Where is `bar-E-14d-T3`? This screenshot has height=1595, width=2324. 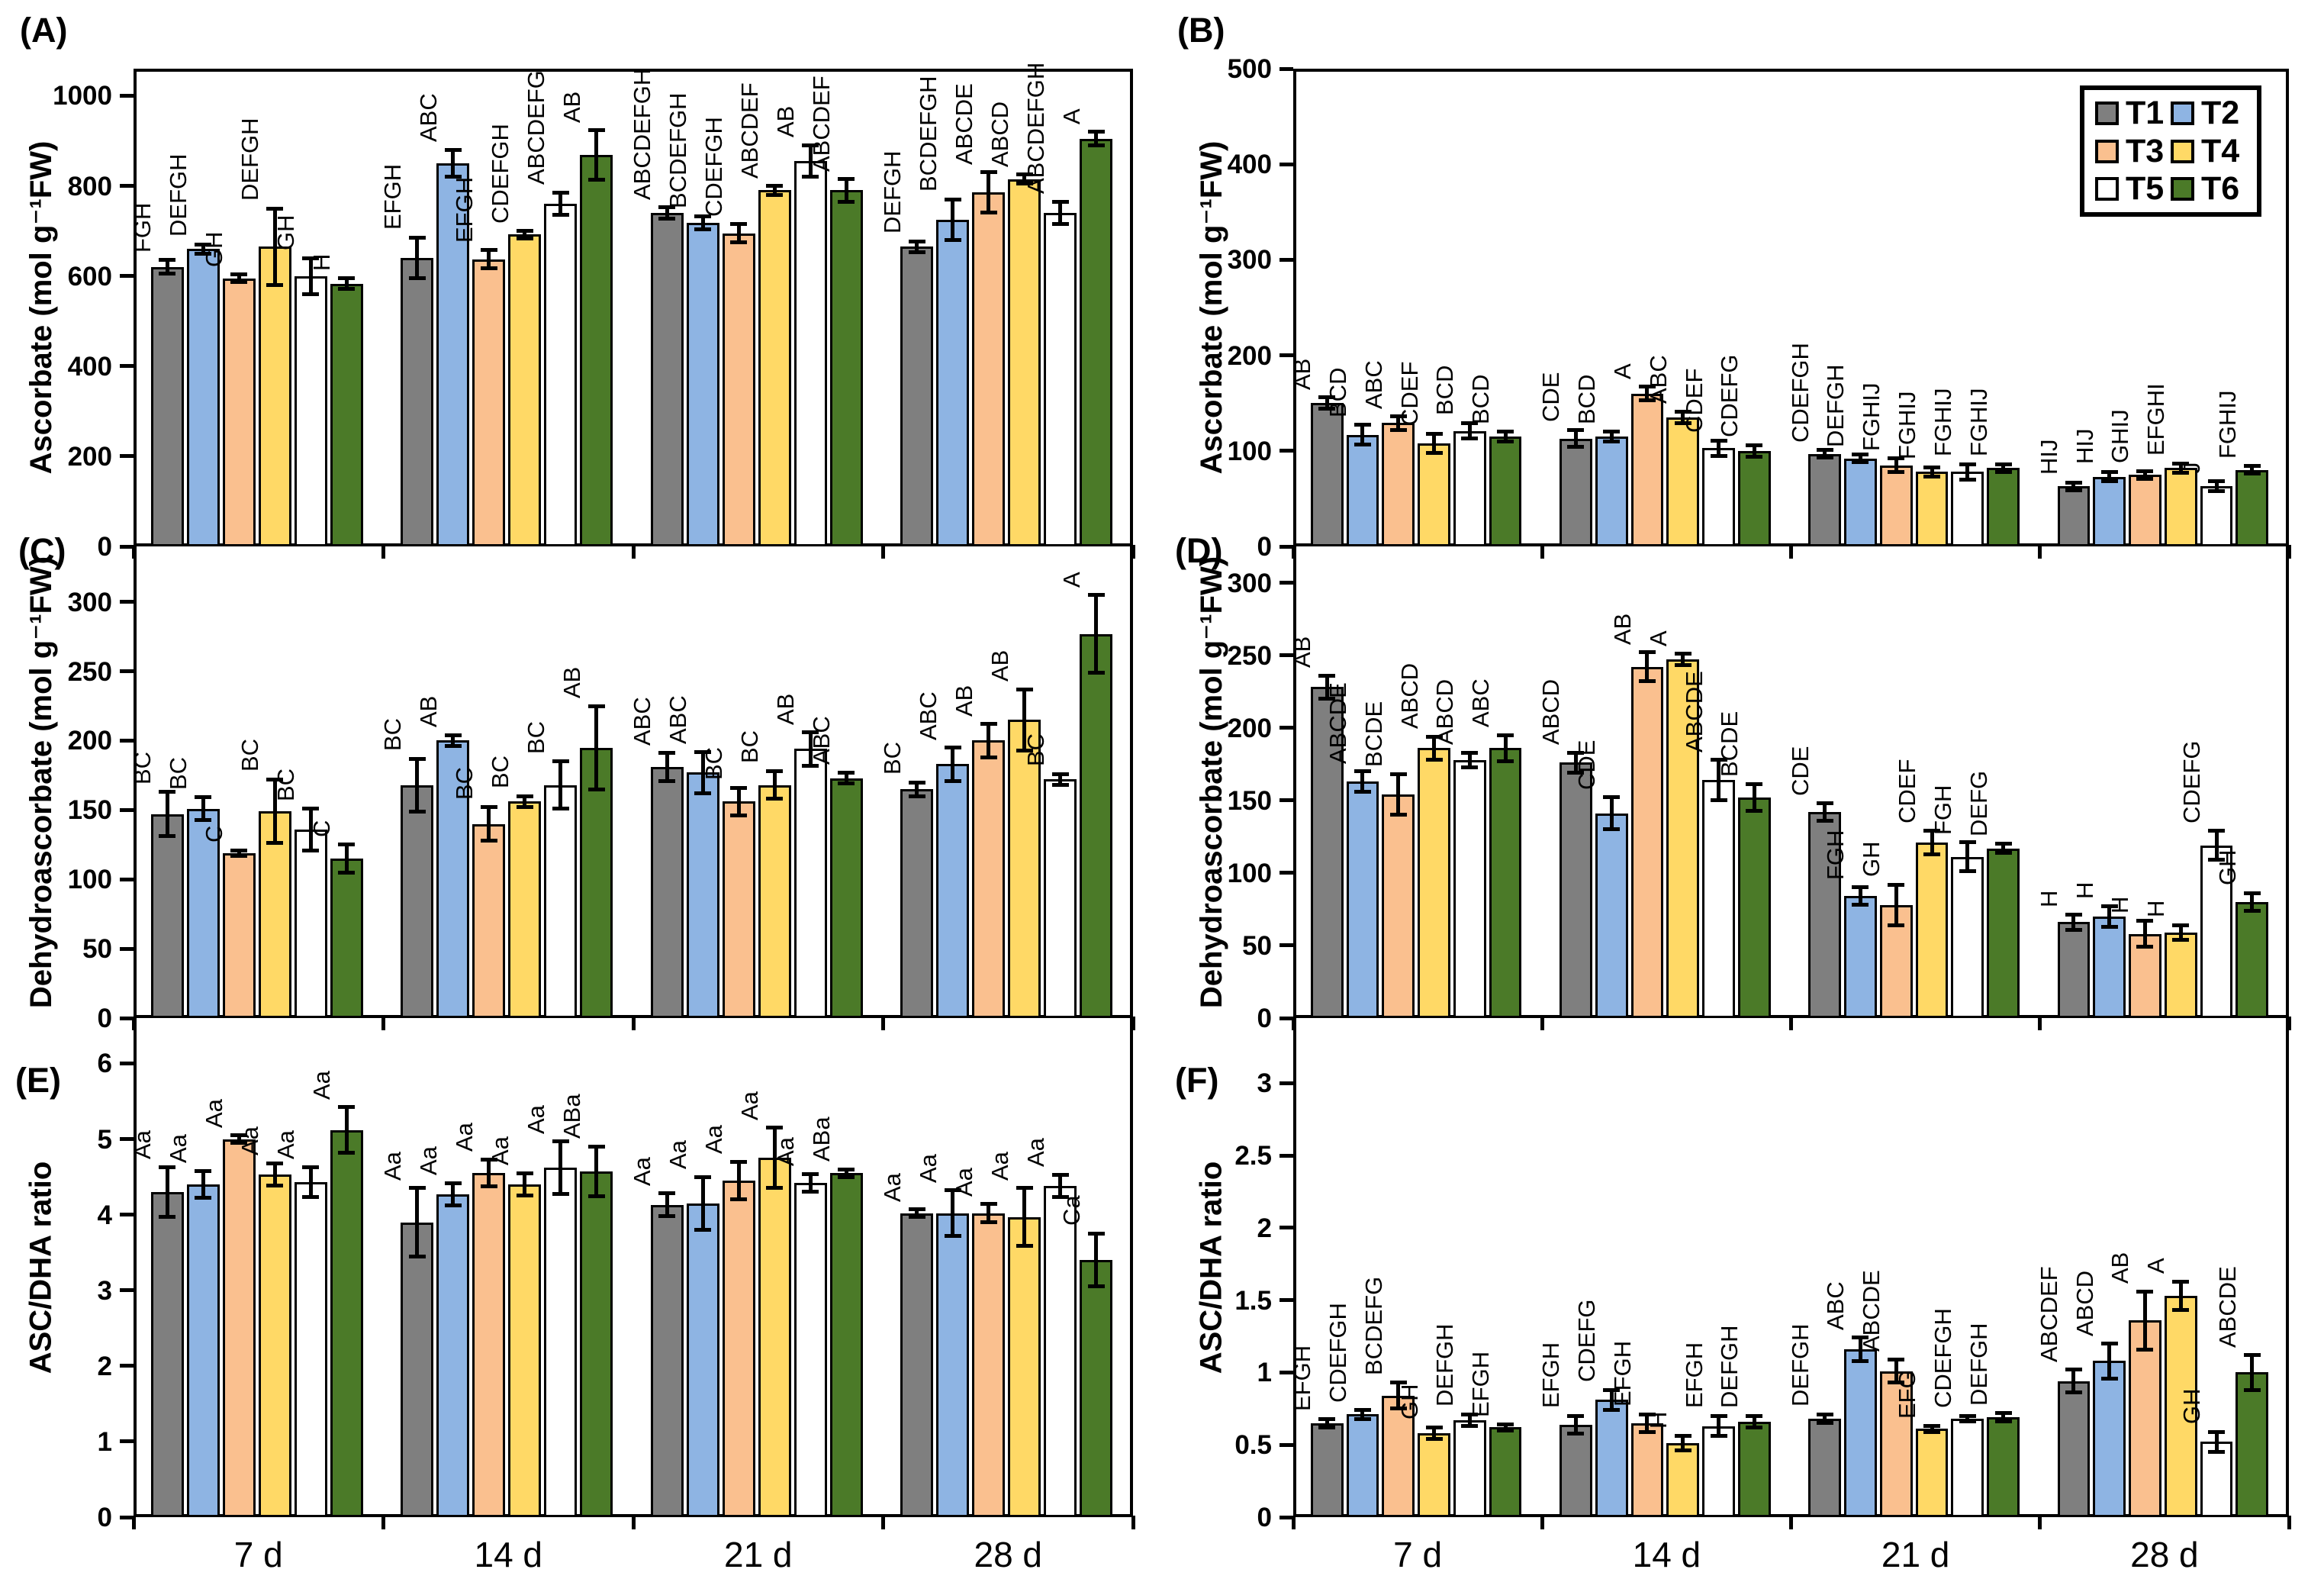
bar-E-14d-T3 is located at coordinates (489, 1345).